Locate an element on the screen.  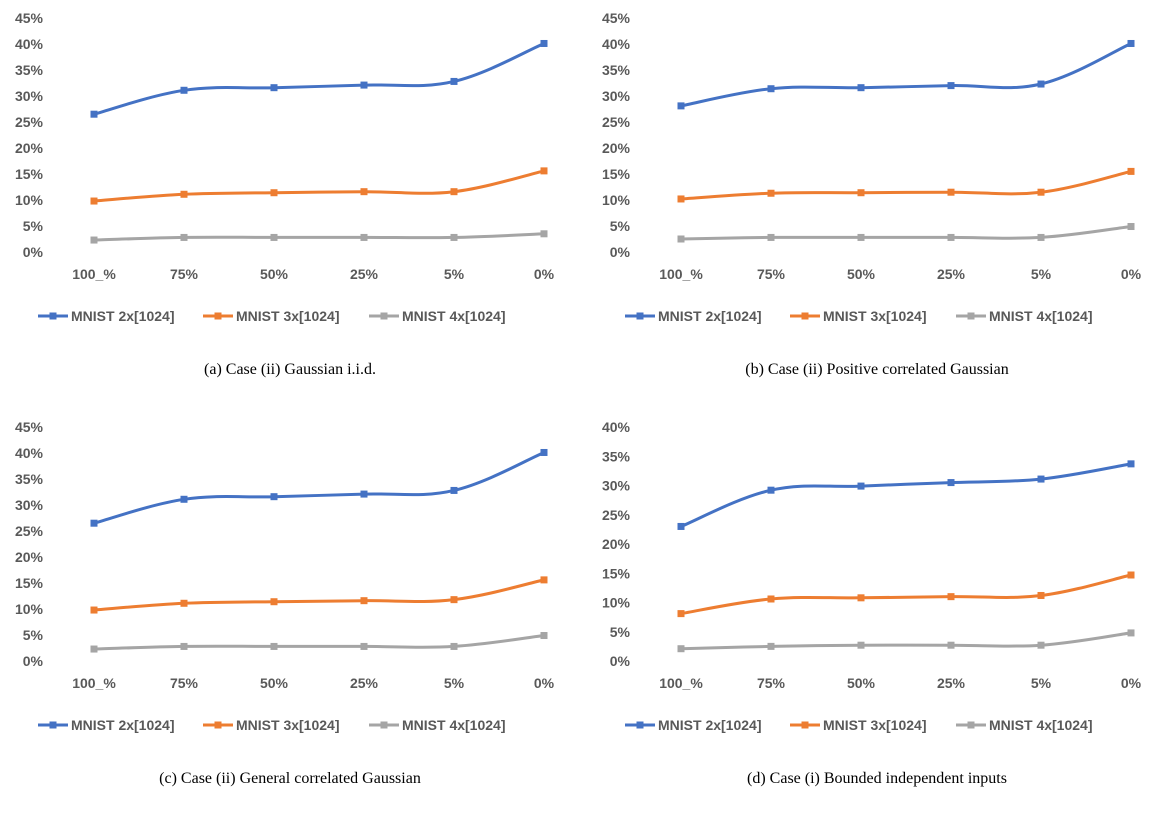
y-tick-label: 20% is located at coordinates (29, 148).